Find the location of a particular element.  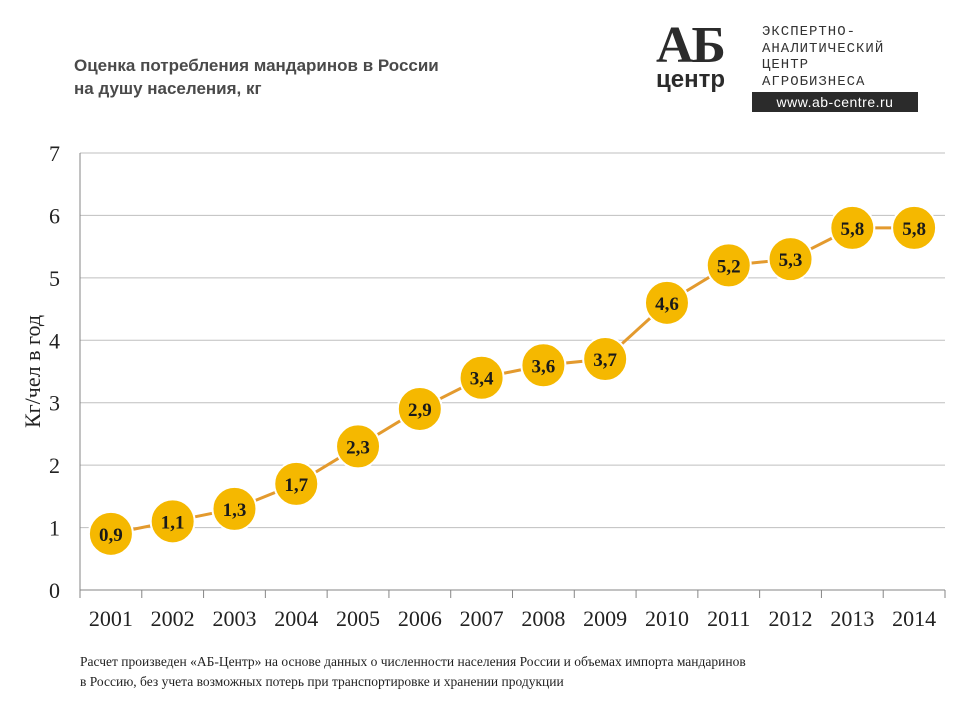

data-label: 0,9 is located at coordinates (111, 535).